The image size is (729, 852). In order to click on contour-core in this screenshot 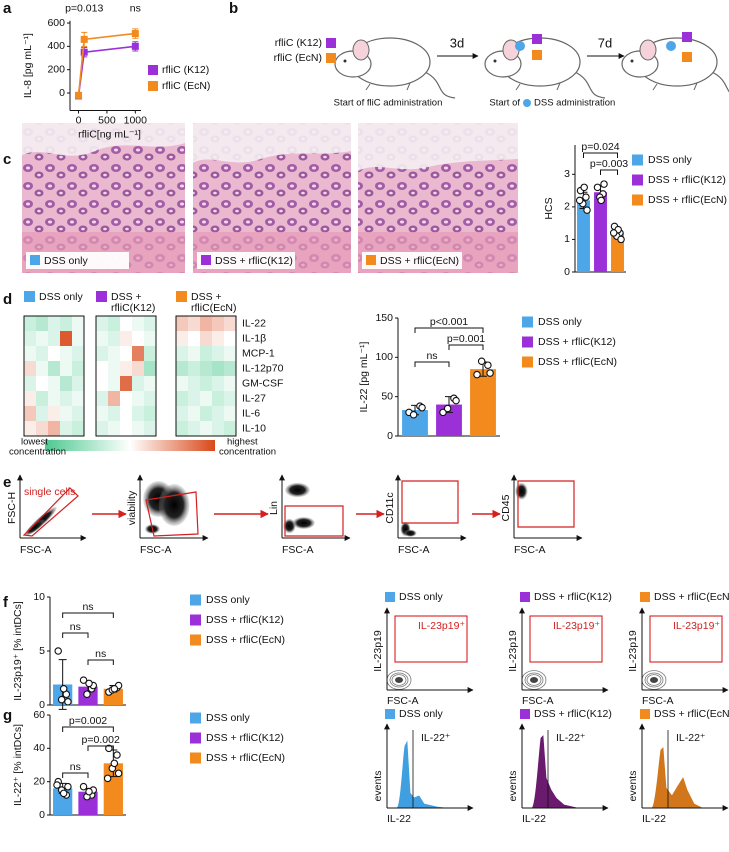, I will do `click(654, 680)`.